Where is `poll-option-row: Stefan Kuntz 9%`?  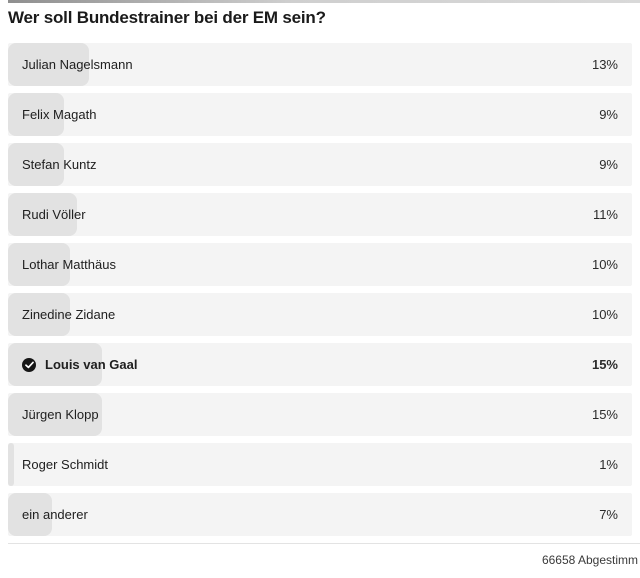 poll-option-row: Stefan Kuntz 9% is located at coordinates (320, 164).